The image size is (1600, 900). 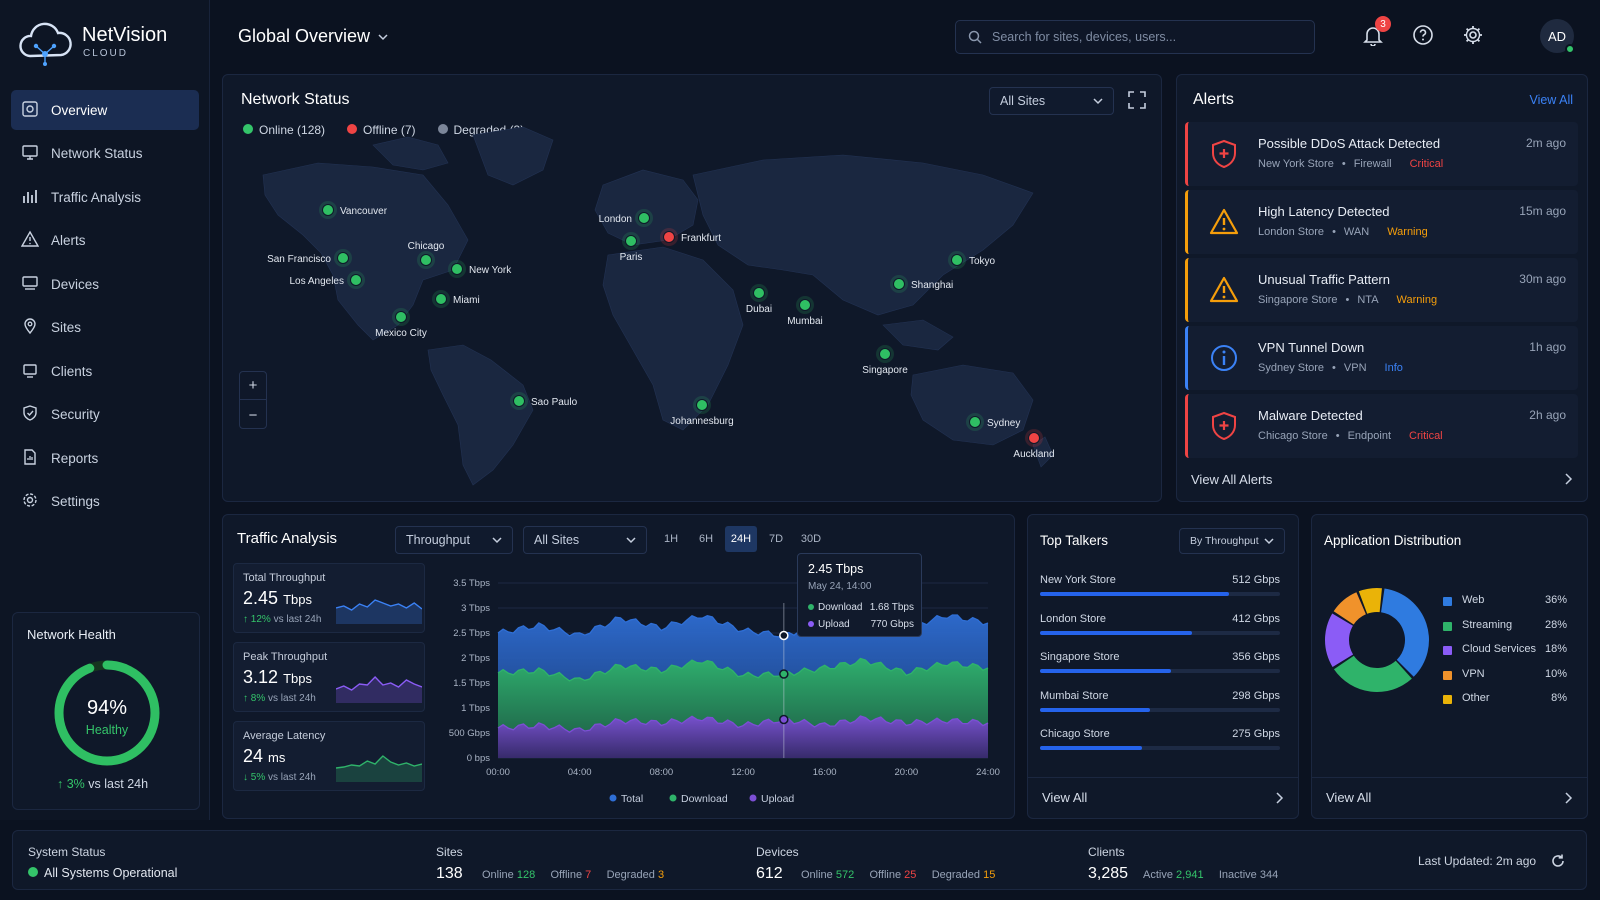 I want to click on expand-button, so click(x=1138, y=101).